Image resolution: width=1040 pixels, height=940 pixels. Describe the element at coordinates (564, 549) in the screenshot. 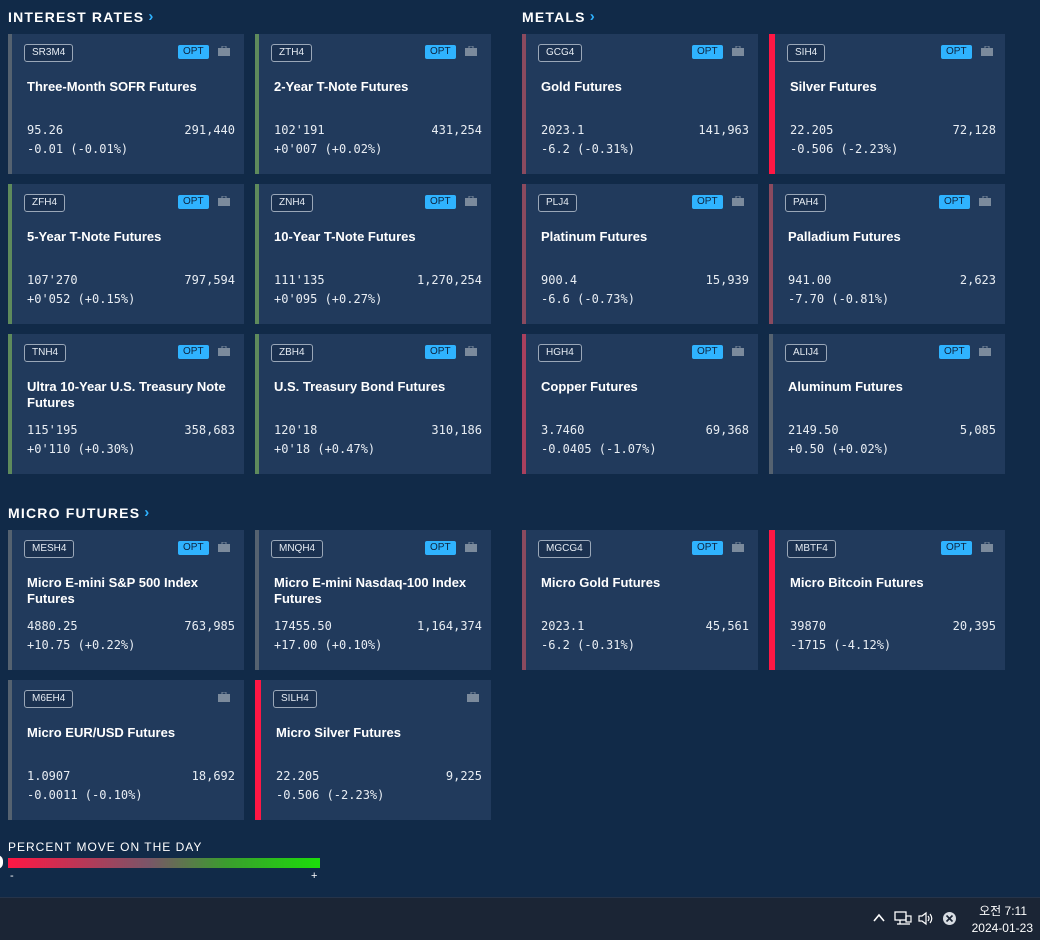

I see `contract-code-badge: MGCG4` at that location.